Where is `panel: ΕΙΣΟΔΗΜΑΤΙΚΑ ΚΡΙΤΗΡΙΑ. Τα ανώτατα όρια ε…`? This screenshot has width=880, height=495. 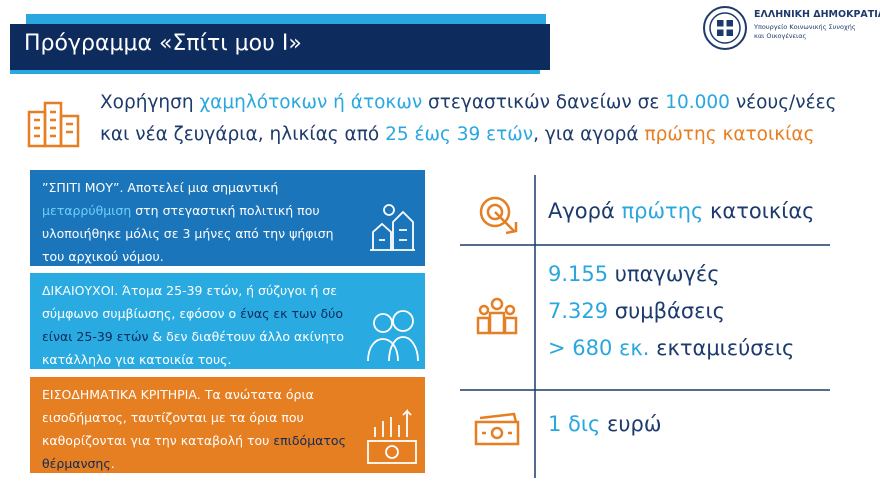
panel: ΕΙΣΟΔΗΜΑΤΙΚΑ ΚΡΙΤΗΡΙΑ. Τα ανώτατα όρια ε… is located at coordinates (227, 425).